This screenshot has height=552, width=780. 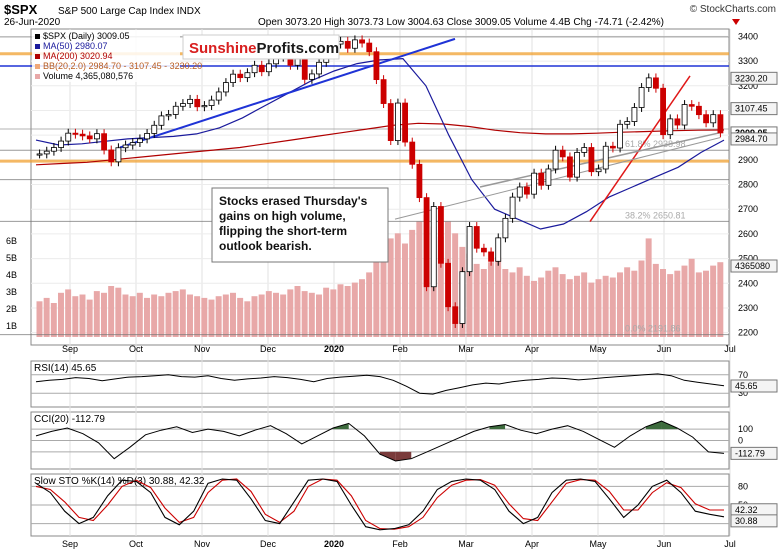 I want to click on annotation-pointer, so click(x=557, y=178).